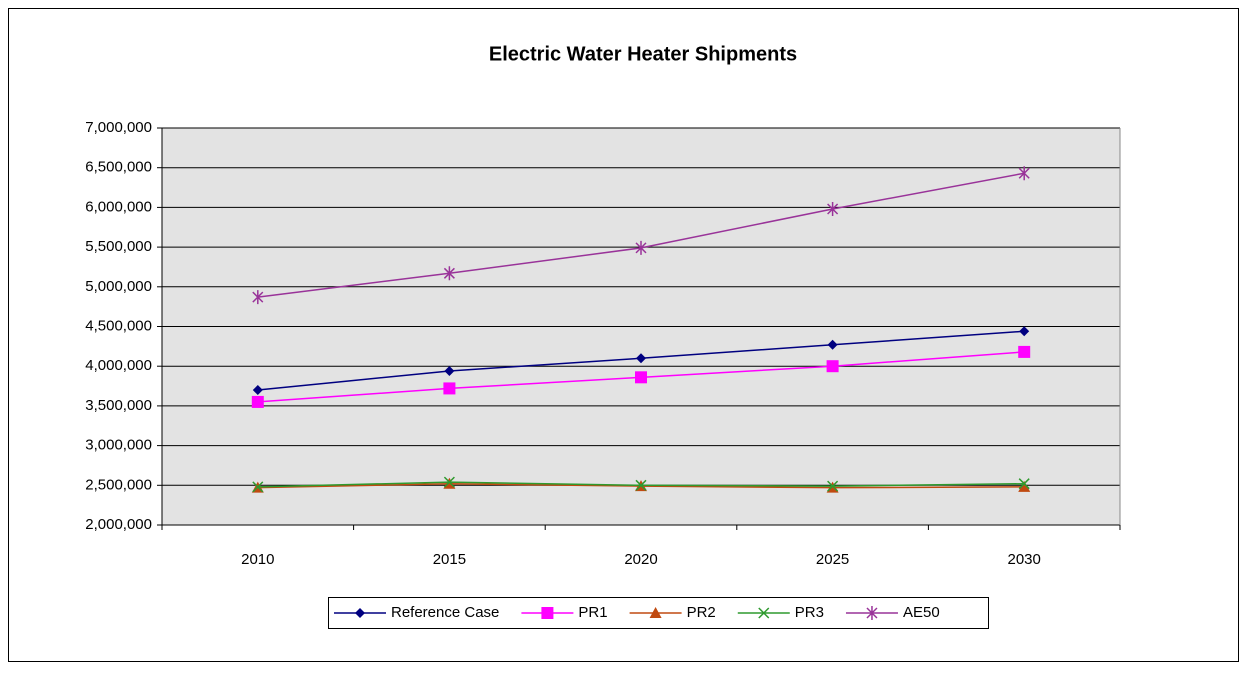  What do you see at coordinates (832, 559) in the screenshot?
I see `x-tick-label: 2025` at bounding box center [832, 559].